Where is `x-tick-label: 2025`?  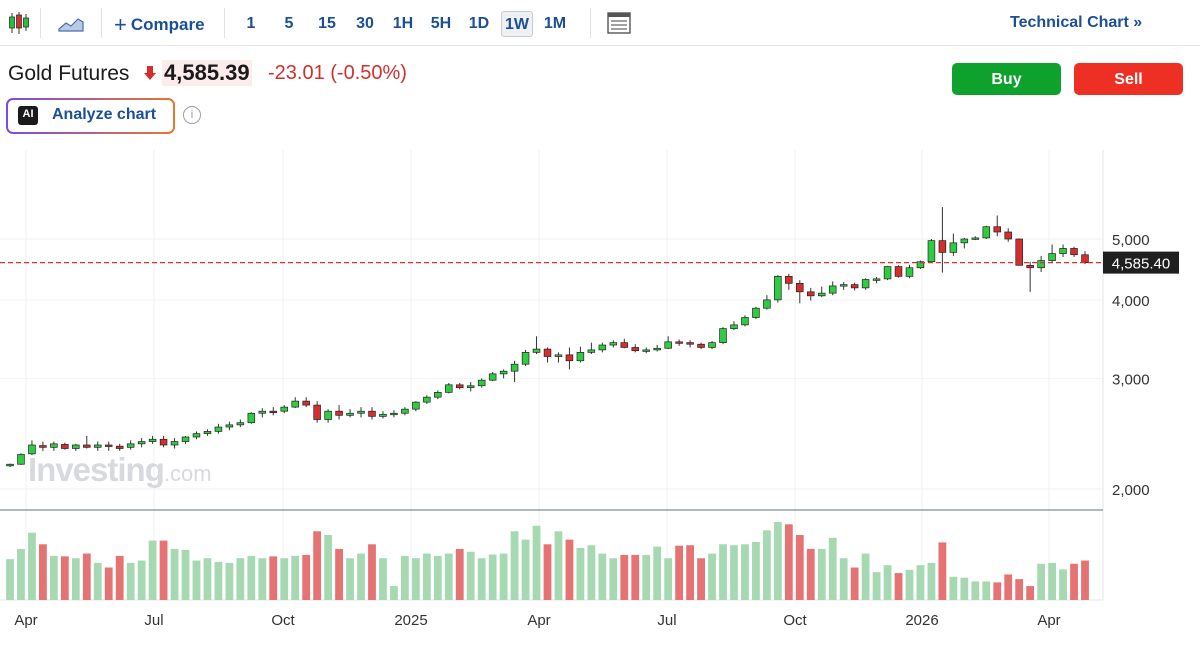
x-tick-label: 2025 is located at coordinates (410, 620).